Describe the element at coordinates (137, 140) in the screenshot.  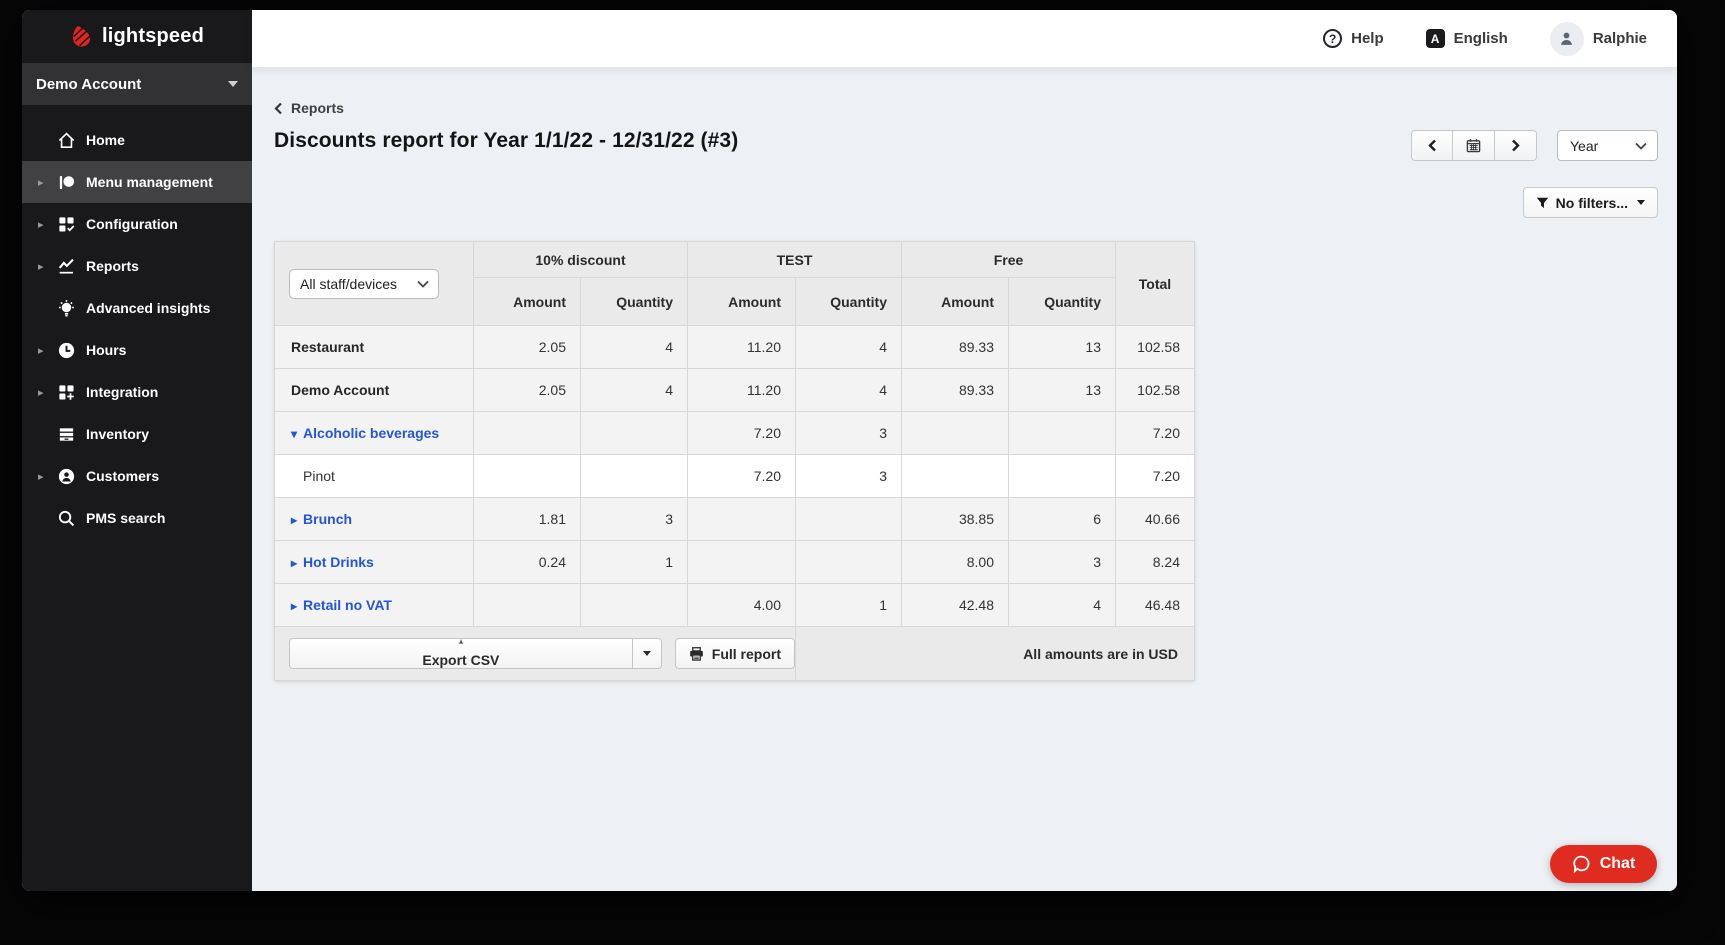
I see `sidebar-item-home: Home` at that location.